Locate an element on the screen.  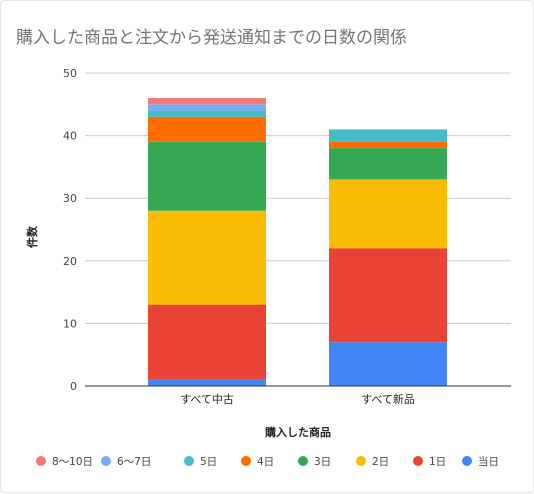
y-tick-label: 40 is located at coordinates (70, 136).